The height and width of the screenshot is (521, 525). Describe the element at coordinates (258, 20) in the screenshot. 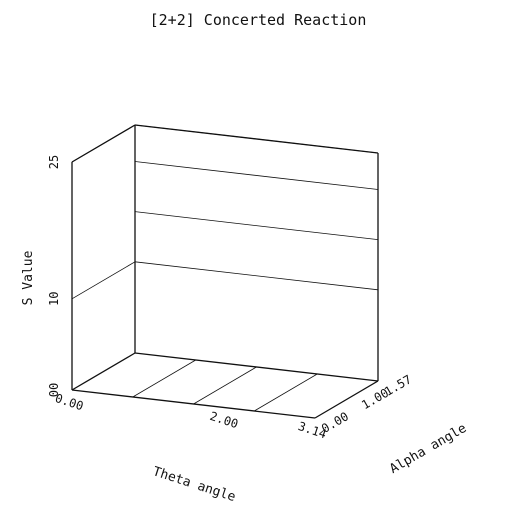

I see `chart-title: [2+2] Concerted Reaction` at that location.